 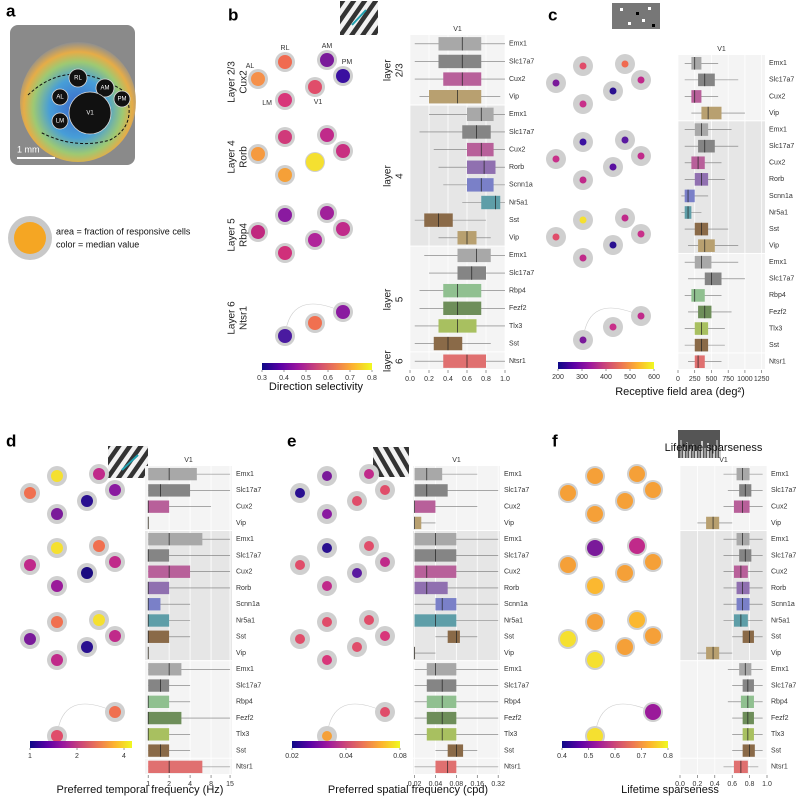 What do you see at coordinates (244, 318) in the screenshot?
I see `layer-label: Ntsr1` at bounding box center [244, 318].